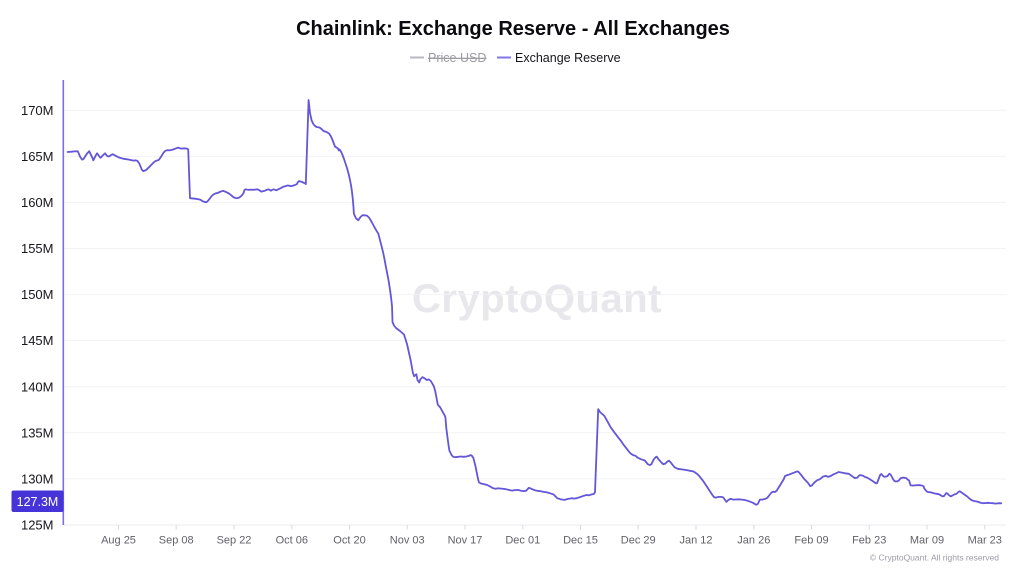 This screenshot has height=576, width=1024. I want to click on svg-text: Feb 09, so click(811, 541).